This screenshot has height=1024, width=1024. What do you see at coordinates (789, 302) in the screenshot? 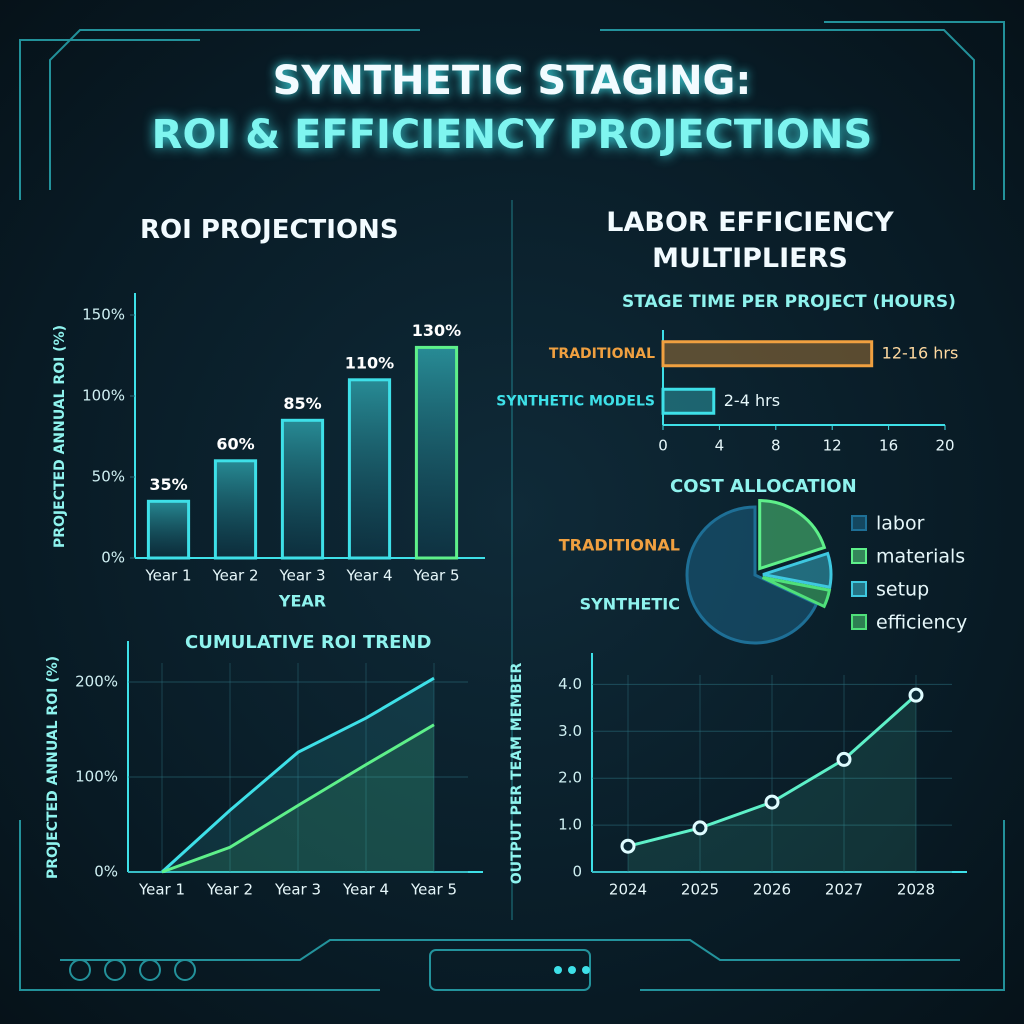
I see `chart-subtitle: STAGE TIME PER PROJECT (HOURS)` at bounding box center [789, 302].